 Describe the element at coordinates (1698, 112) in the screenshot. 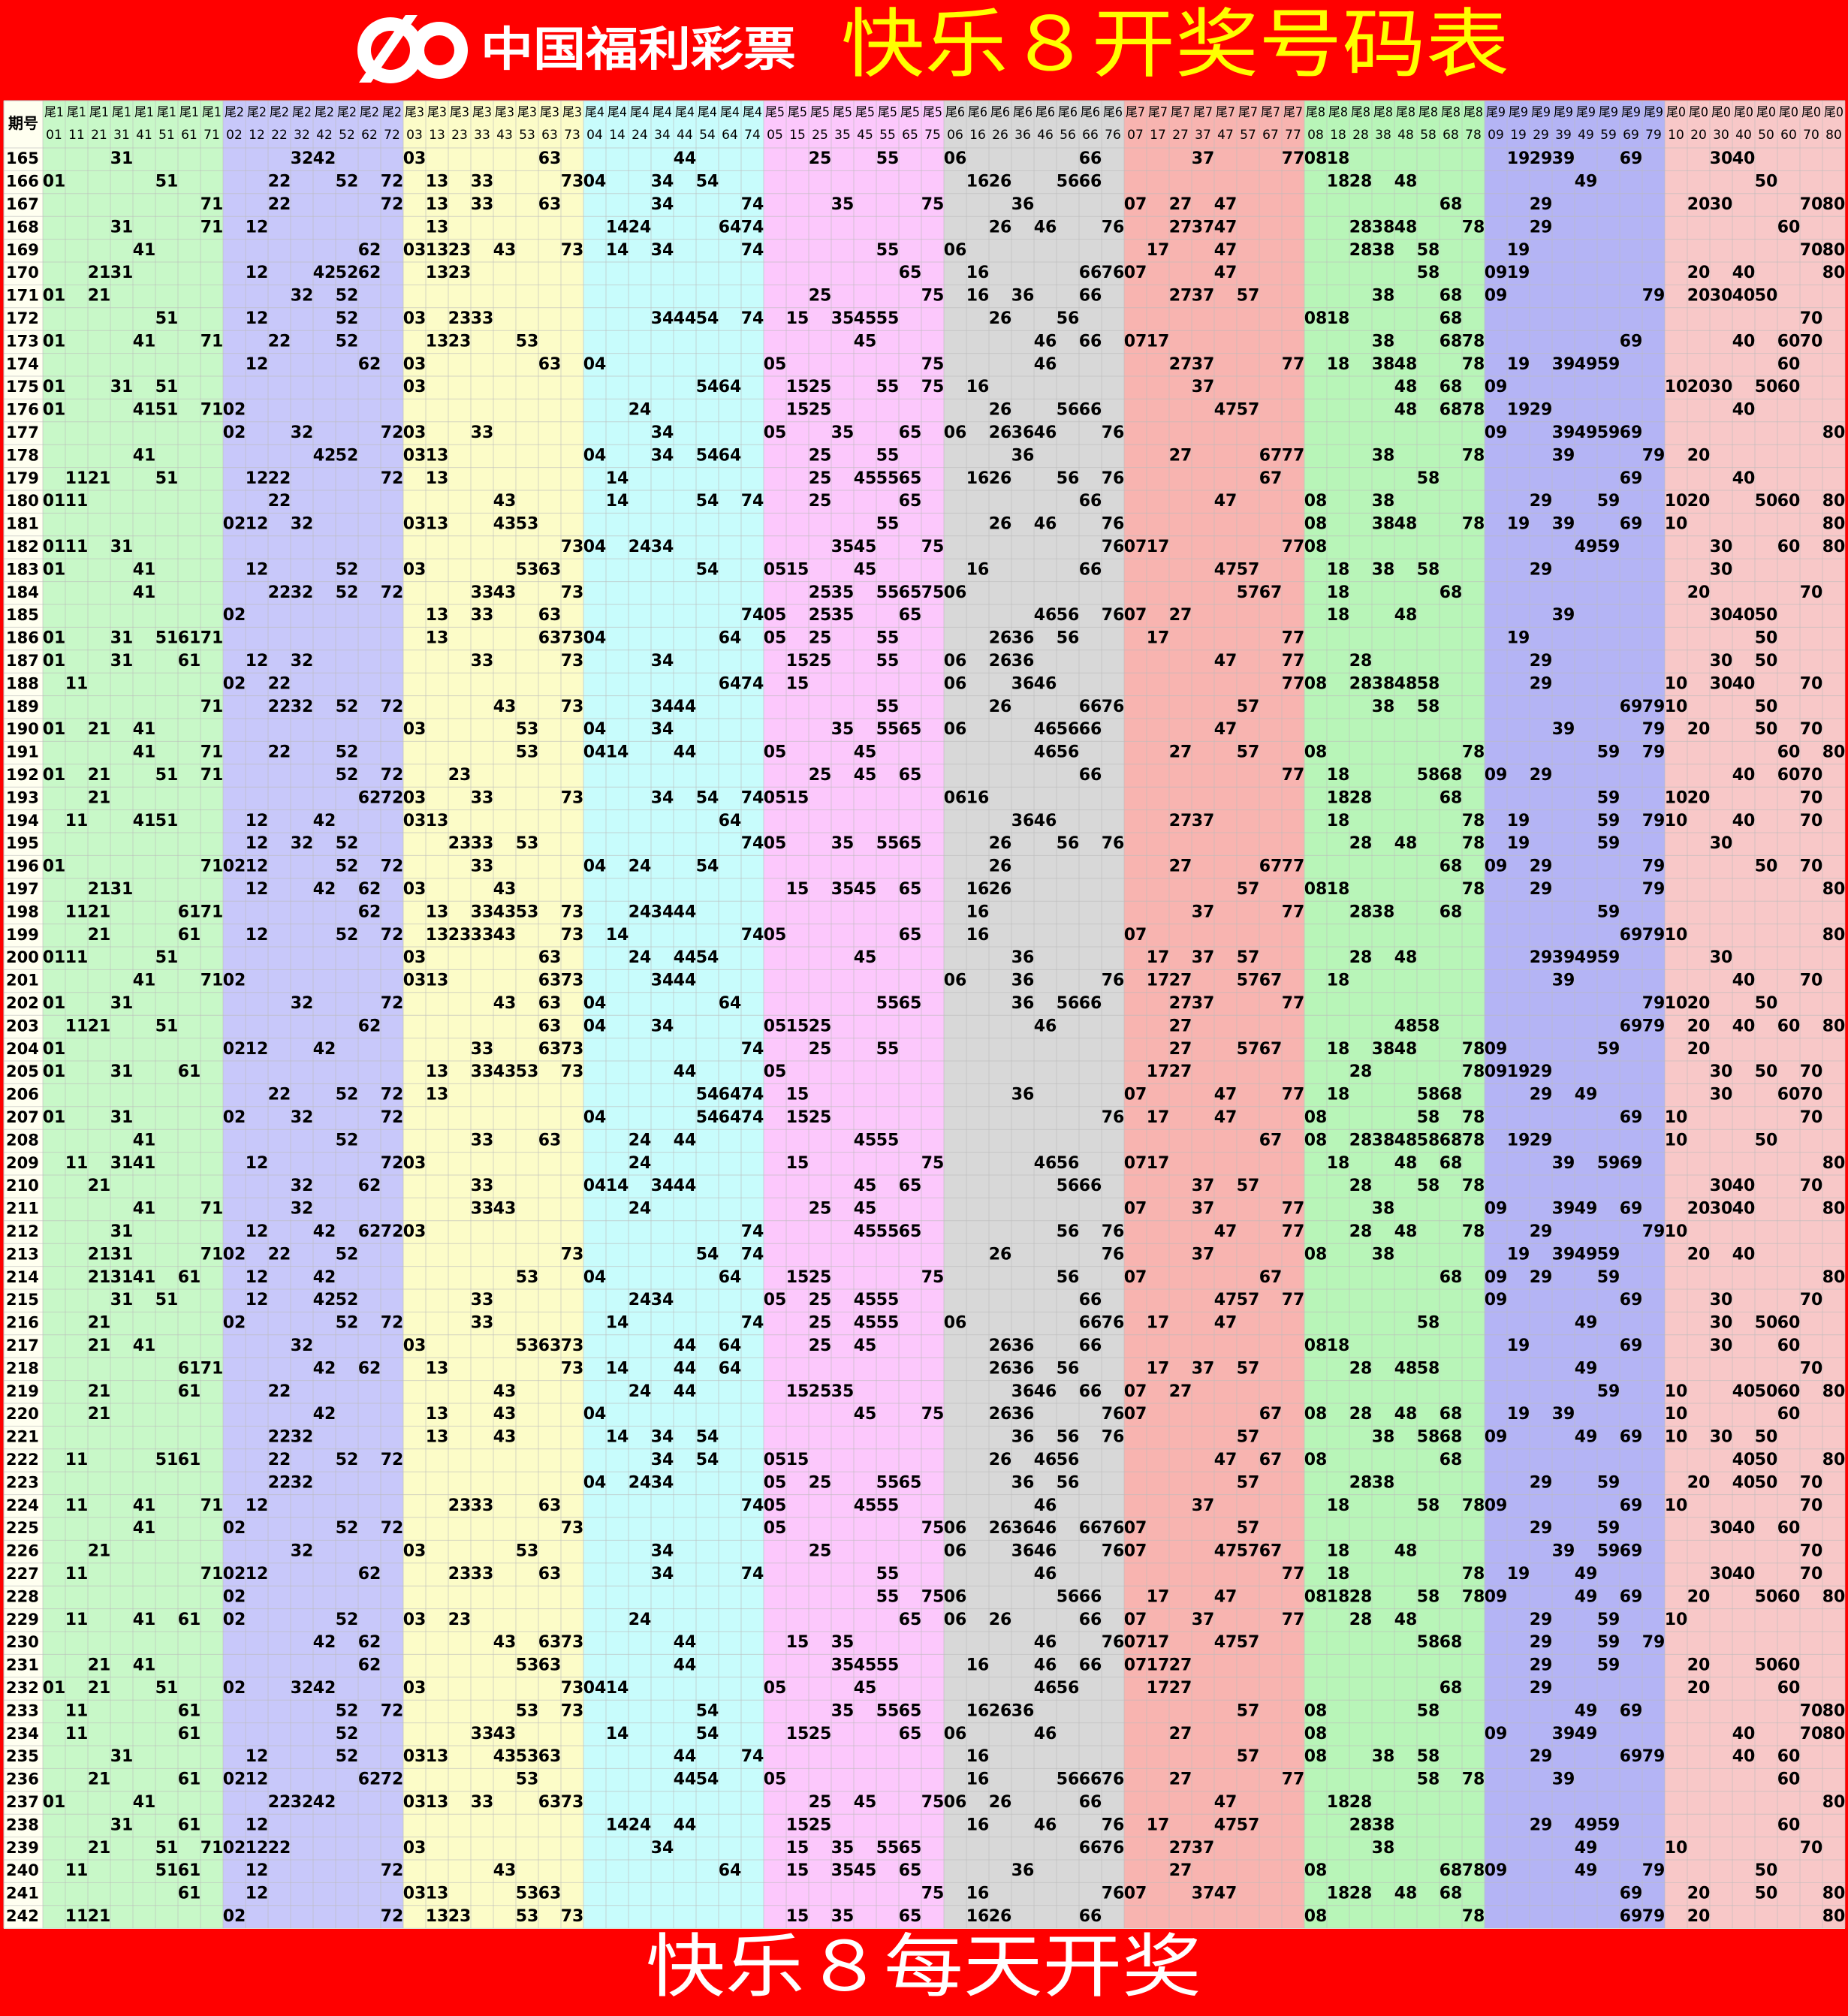

I see `column-tail-label: 尾0` at that location.